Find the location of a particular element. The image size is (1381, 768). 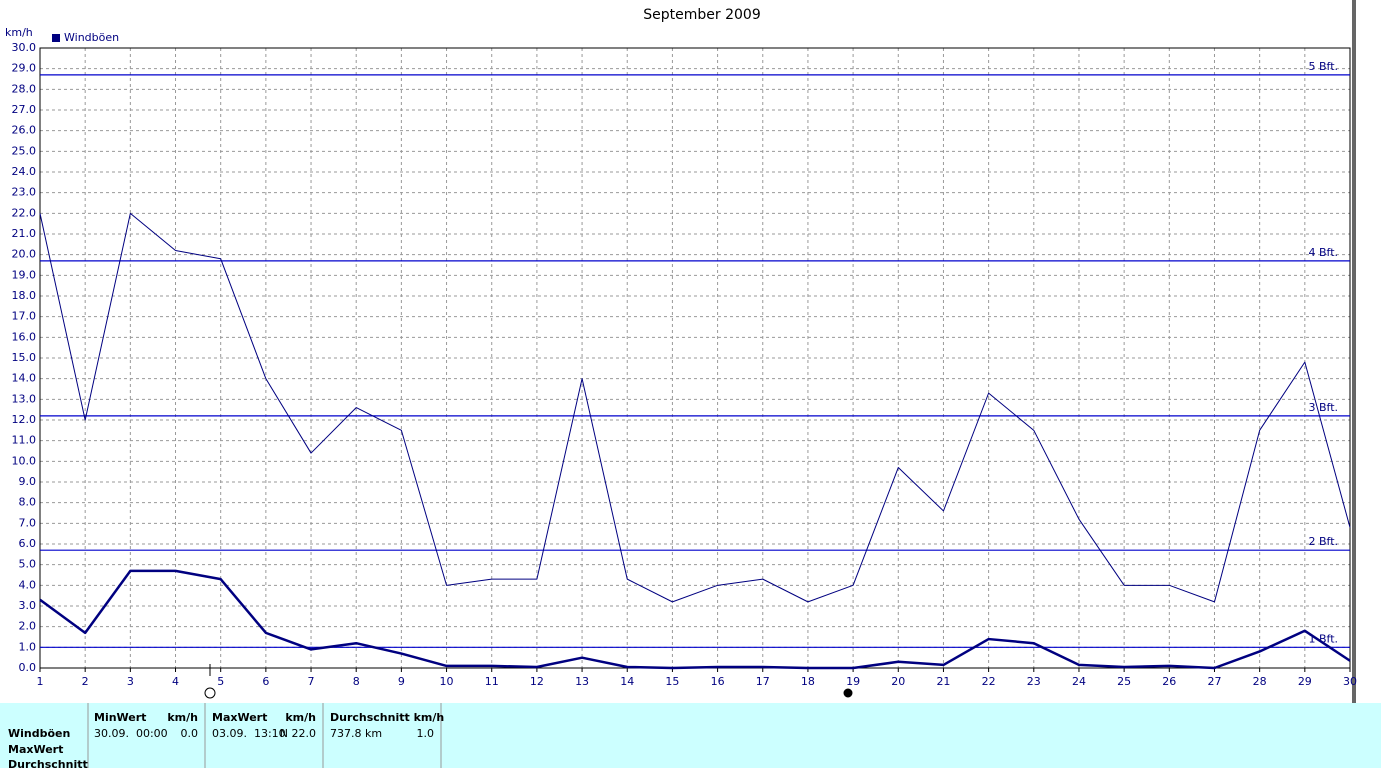

reference-label: 5 Bft. is located at coordinates (1323, 66).